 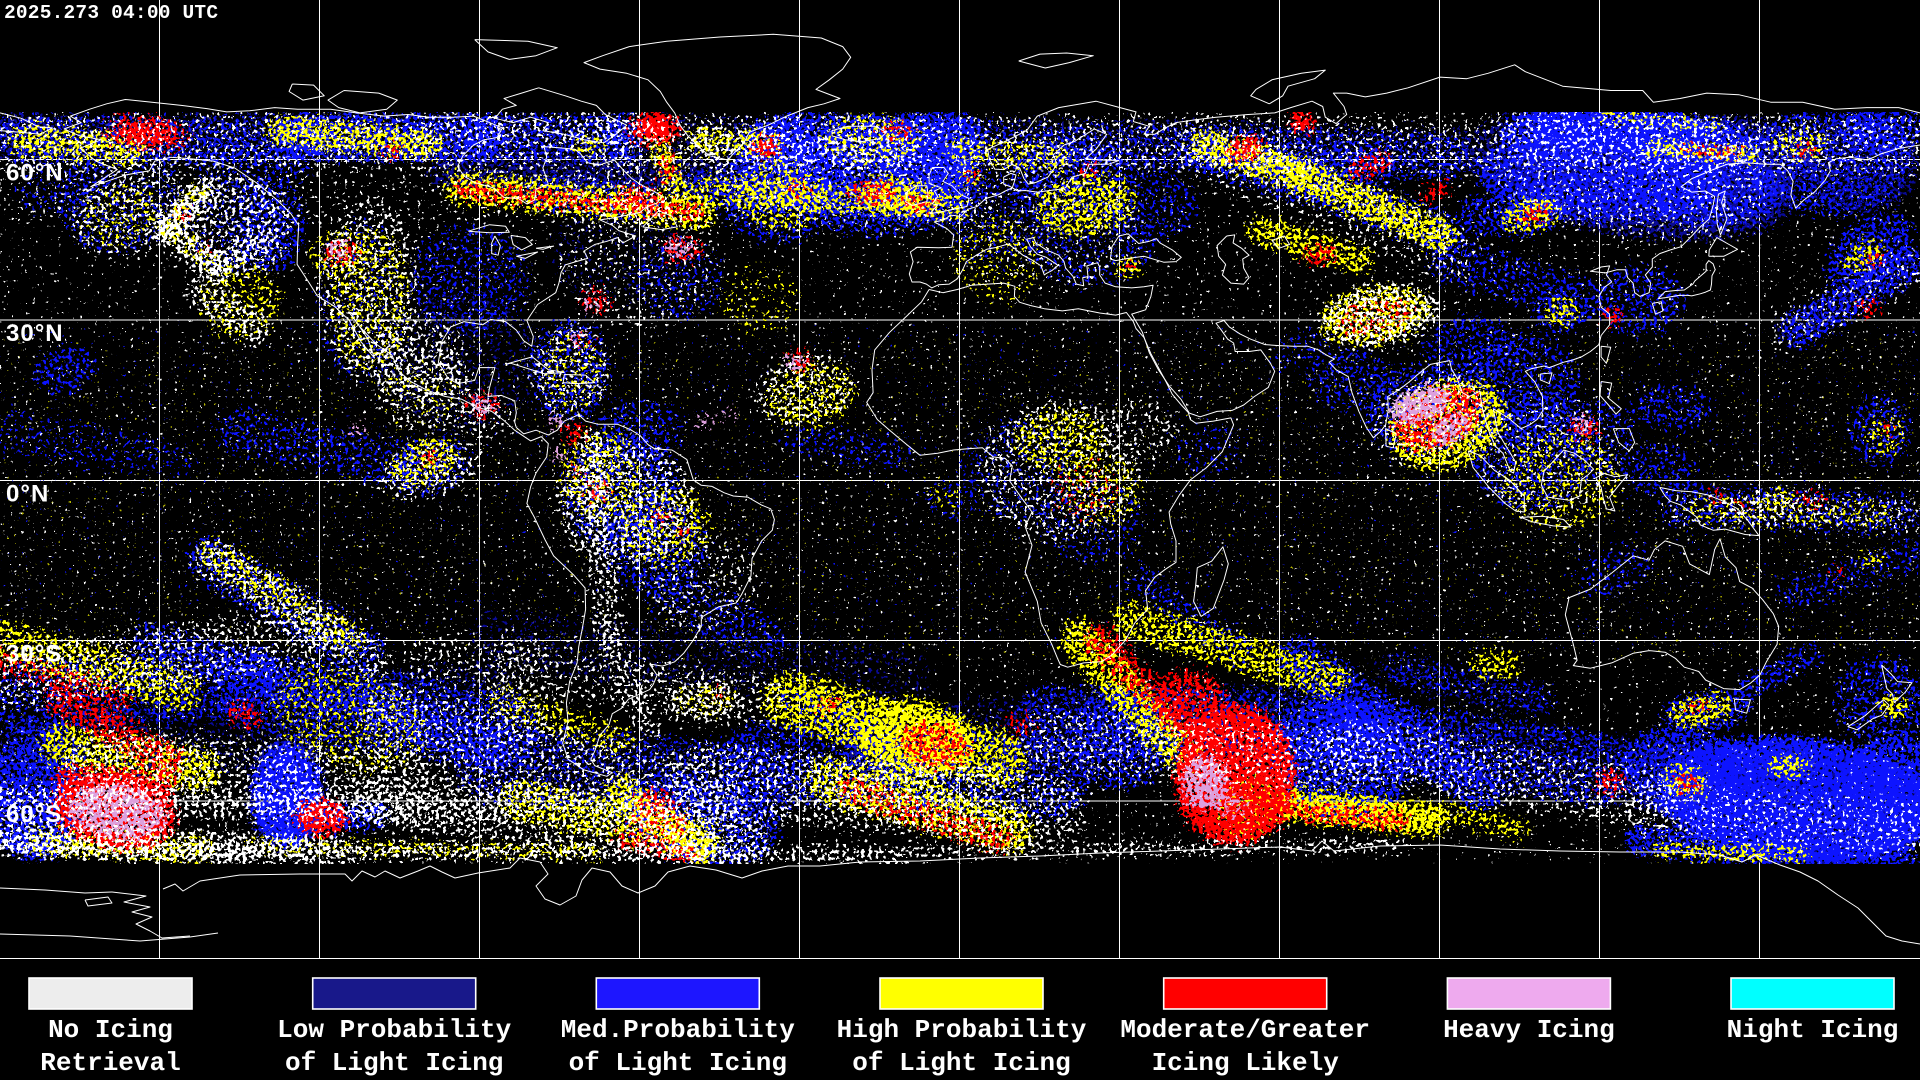 What do you see at coordinates (35, 333) in the screenshot?
I see `svg-text: 30°N` at bounding box center [35, 333].